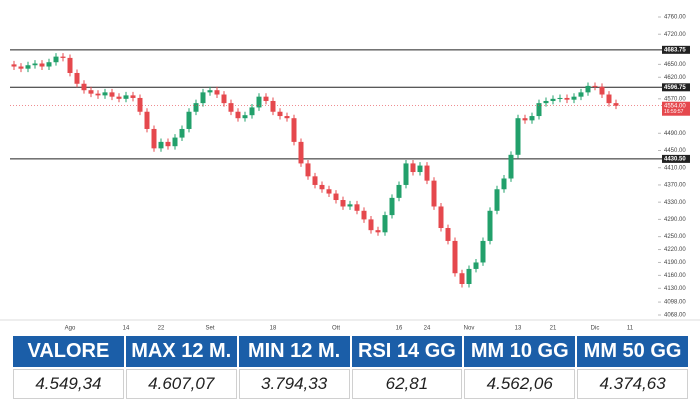 This screenshot has height=400, width=700. I want to click on y-tick-label: 4650.00, so click(675, 65).